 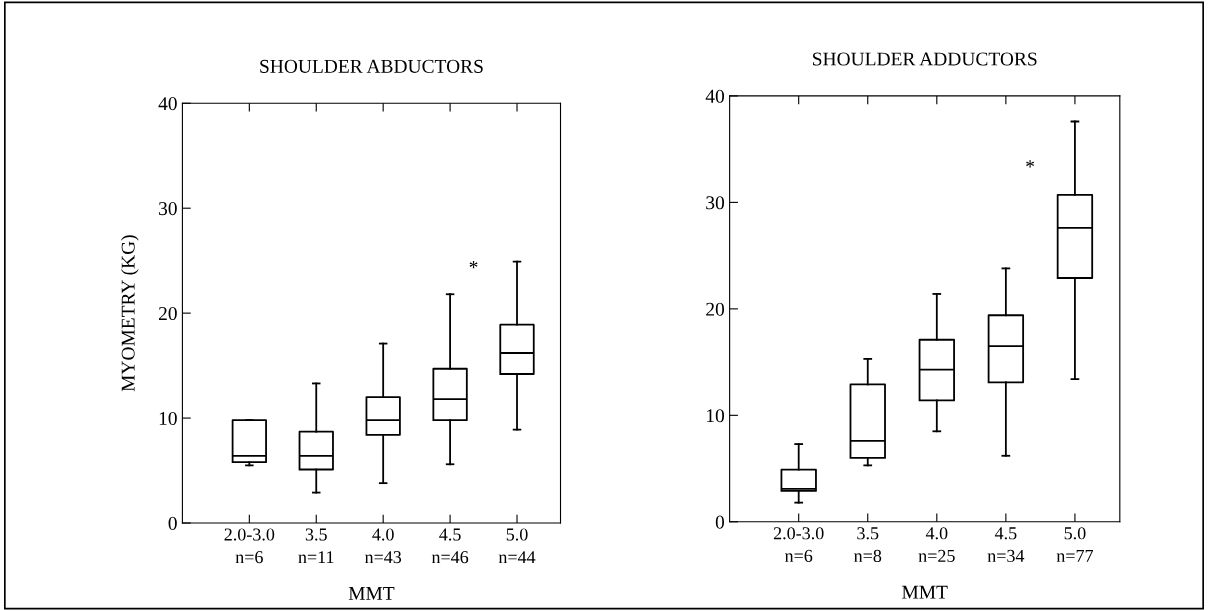 What do you see at coordinates (130, 313) in the screenshot?
I see `y-axis-title: MYOMETRY (KG)` at bounding box center [130, 313].